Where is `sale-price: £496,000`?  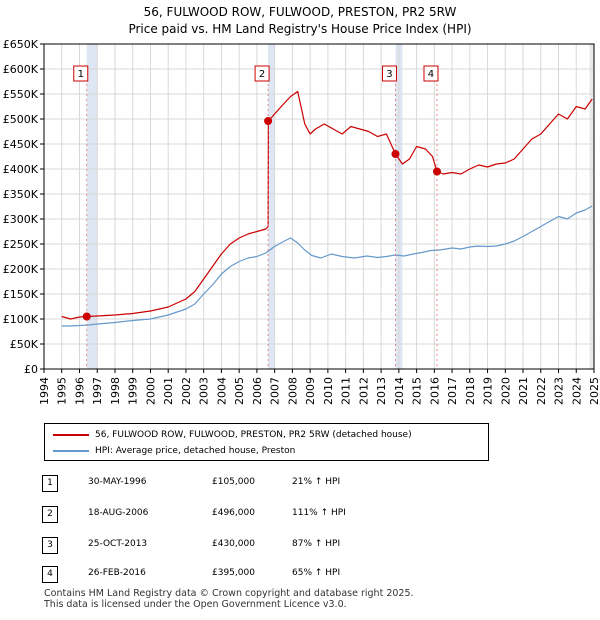
sale-price: £496,000 is located at coordinates (233, 513).